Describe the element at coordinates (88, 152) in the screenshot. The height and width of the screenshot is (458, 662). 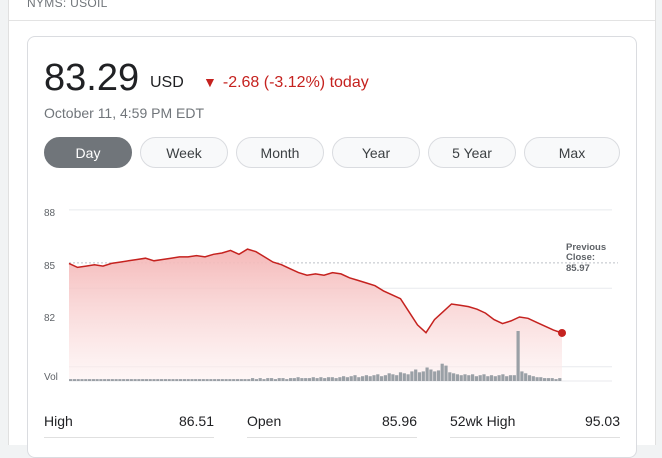
I see `tab-day: Day` at that location.